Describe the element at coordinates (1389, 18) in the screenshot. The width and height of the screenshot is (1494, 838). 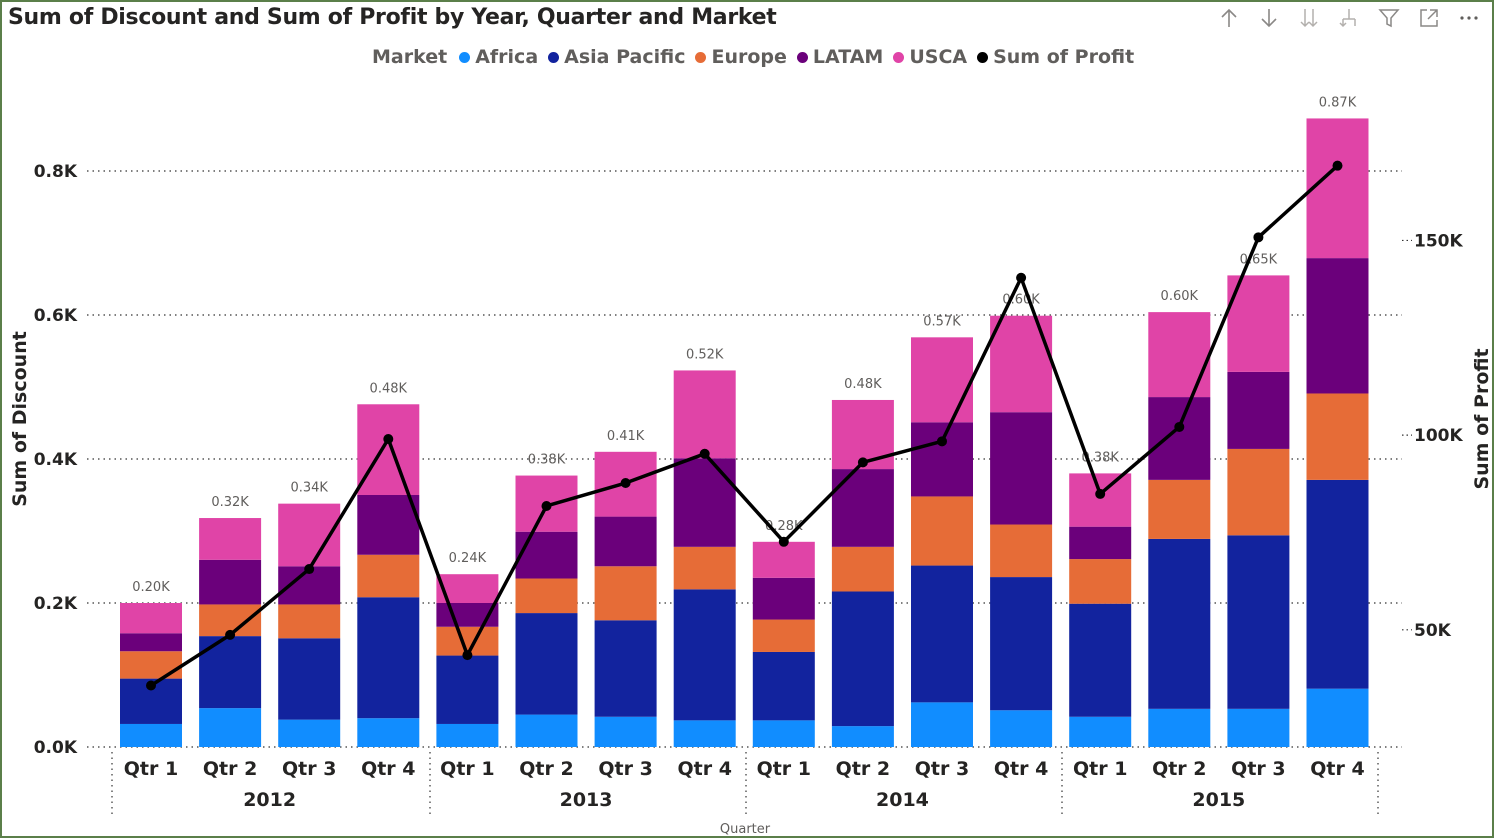
I see `filter-icon` at that location.